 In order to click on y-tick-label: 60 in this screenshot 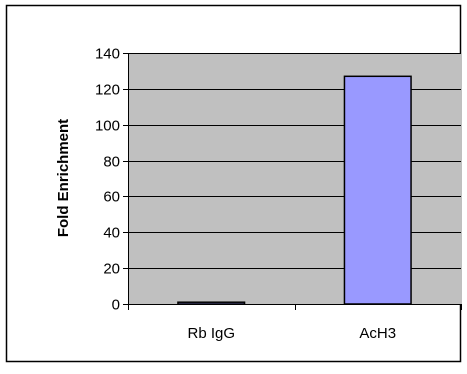, I will do `click(111, 197)`.